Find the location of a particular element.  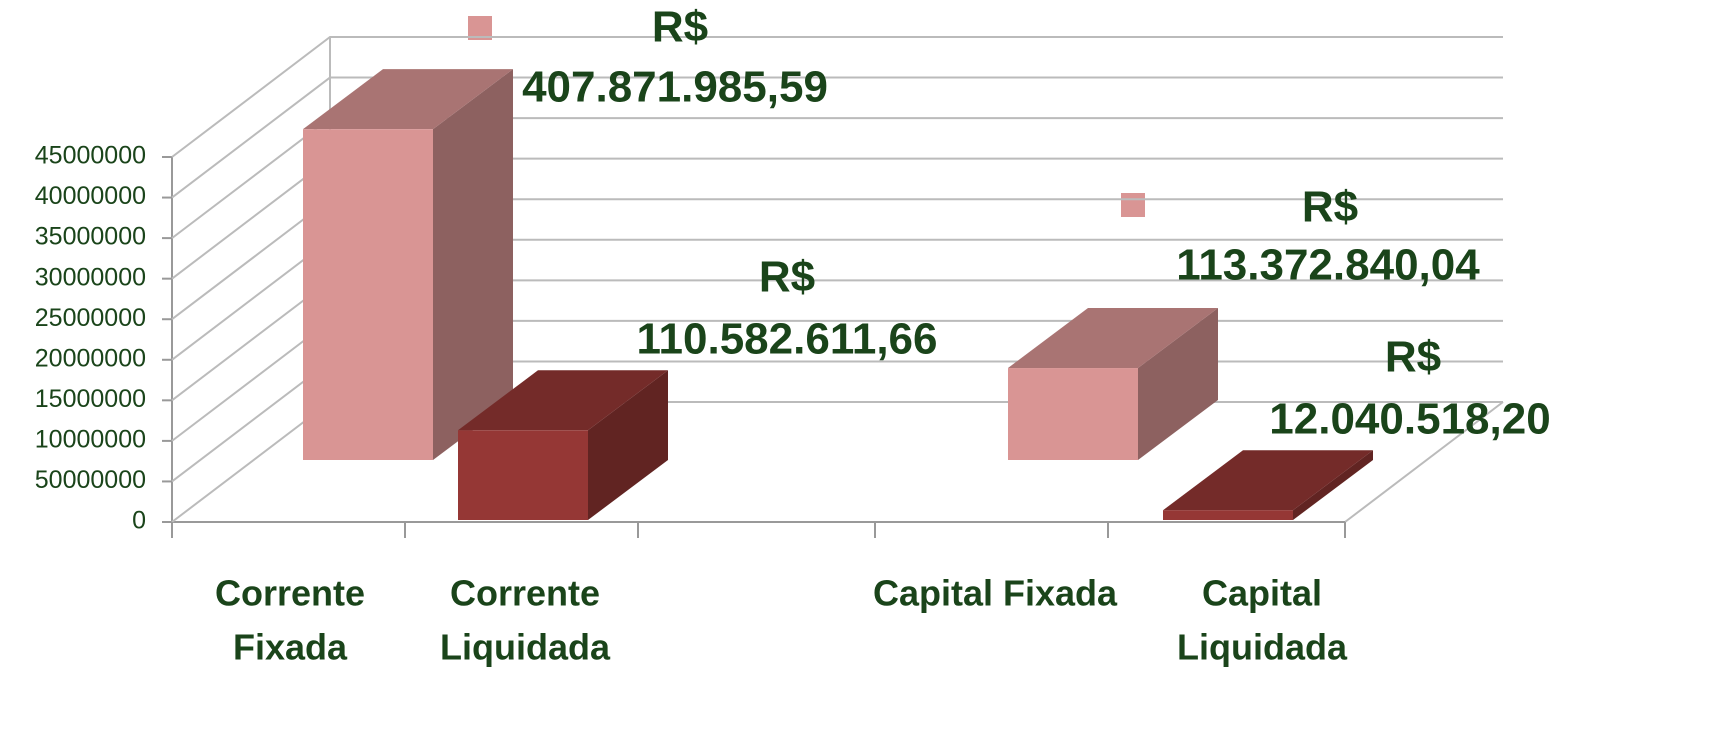

x-tick-label: Fixada is located at coordinates (290, 647).